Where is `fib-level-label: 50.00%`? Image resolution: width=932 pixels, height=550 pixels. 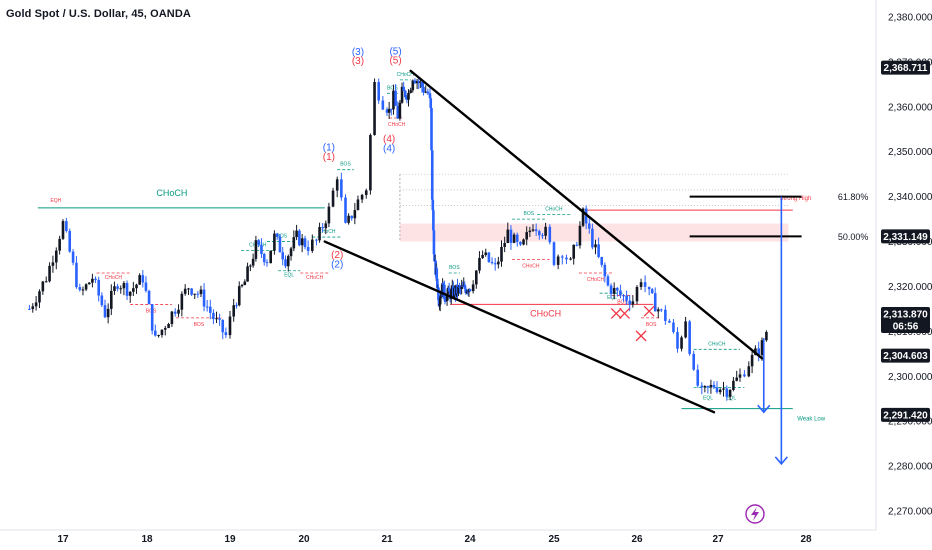
fib-level-label: 50.00% is located at coordinates (853, 237).